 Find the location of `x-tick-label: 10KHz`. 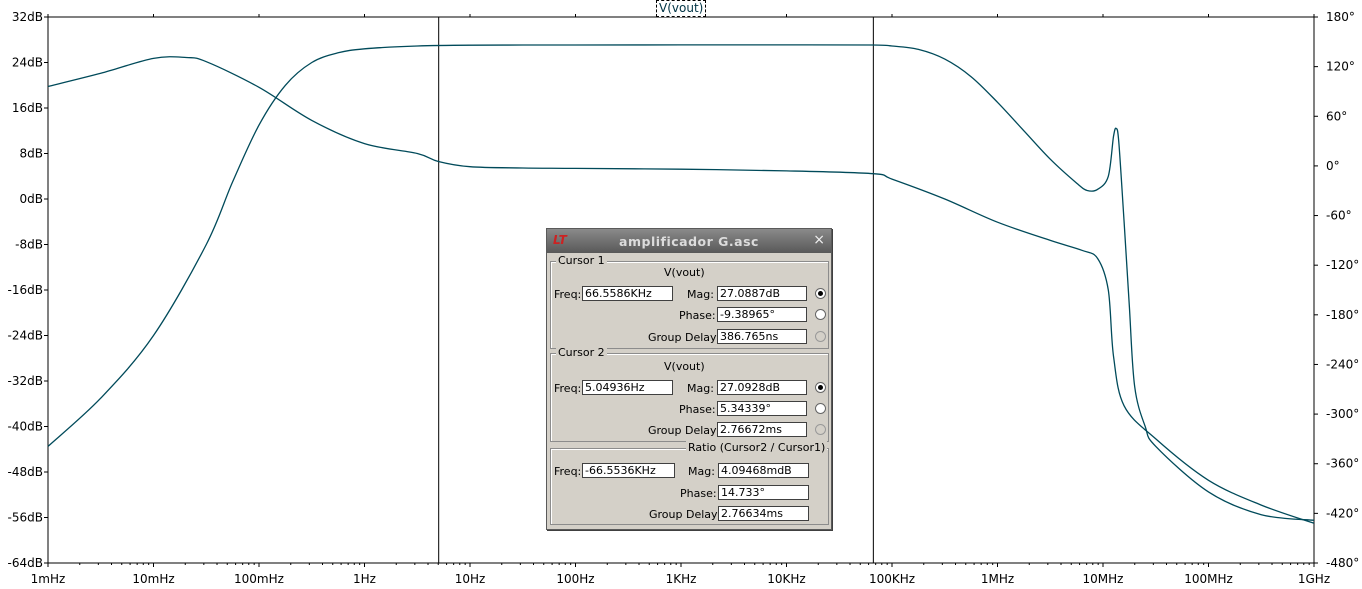

x-tick-label: 10KHz is located at coordinates (786, 579).